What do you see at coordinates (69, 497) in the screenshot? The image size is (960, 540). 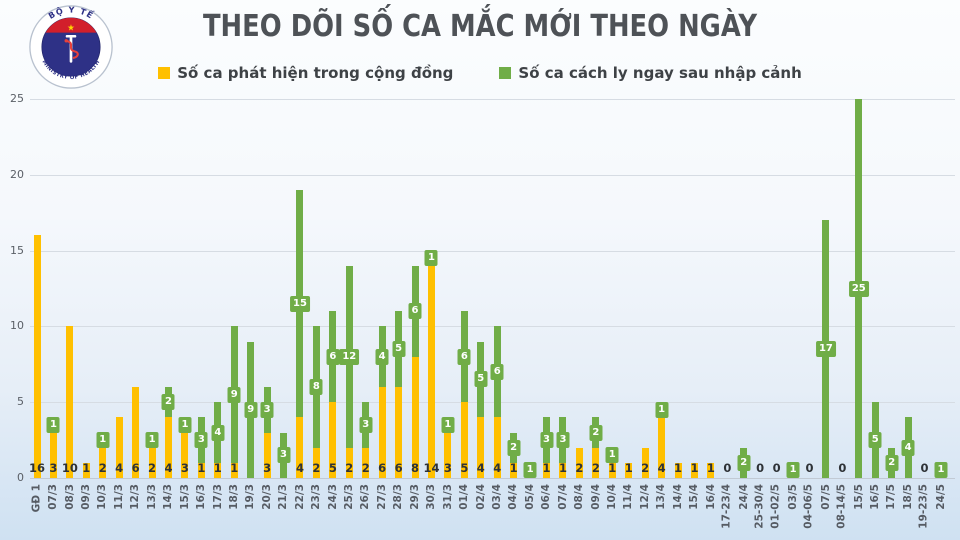 I see `x-tick-label: 08/3` at bounding box center [69, 497].